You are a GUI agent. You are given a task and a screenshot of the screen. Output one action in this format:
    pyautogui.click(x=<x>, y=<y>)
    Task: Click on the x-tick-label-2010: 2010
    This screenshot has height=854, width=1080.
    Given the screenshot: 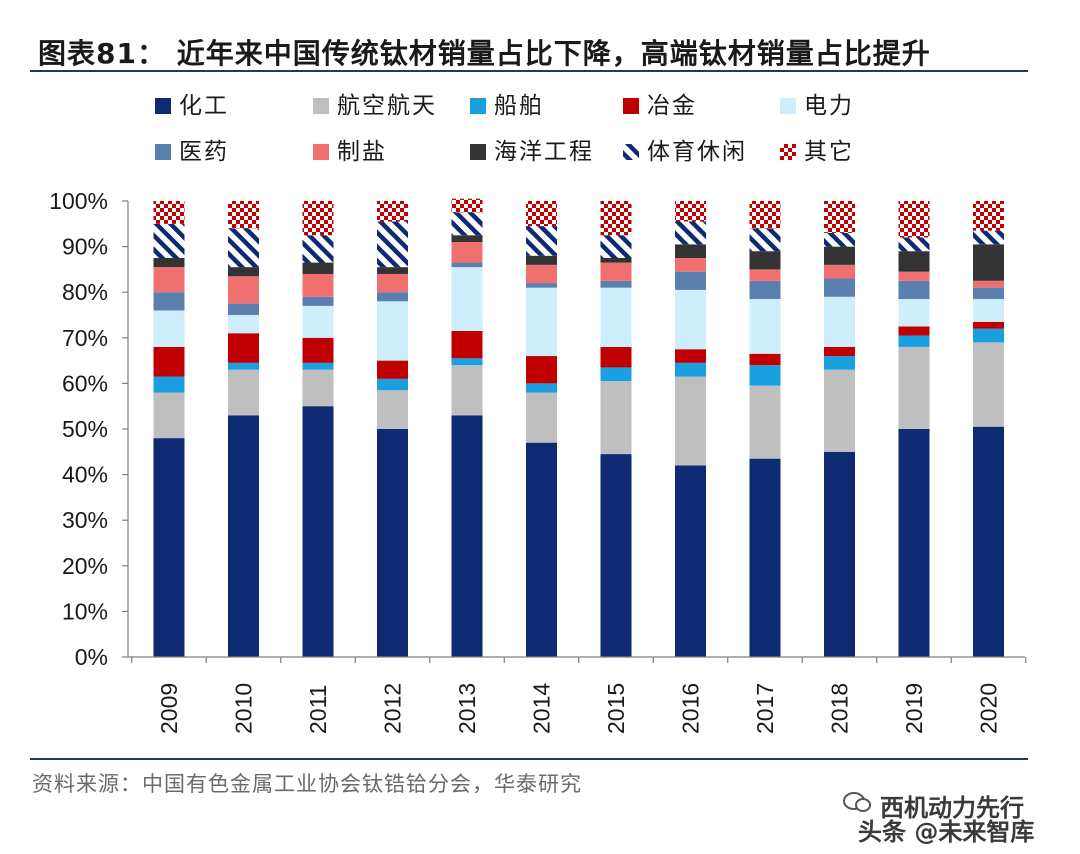 What is the action you would take?
    pyautogui.click(x=244, y=708)
    